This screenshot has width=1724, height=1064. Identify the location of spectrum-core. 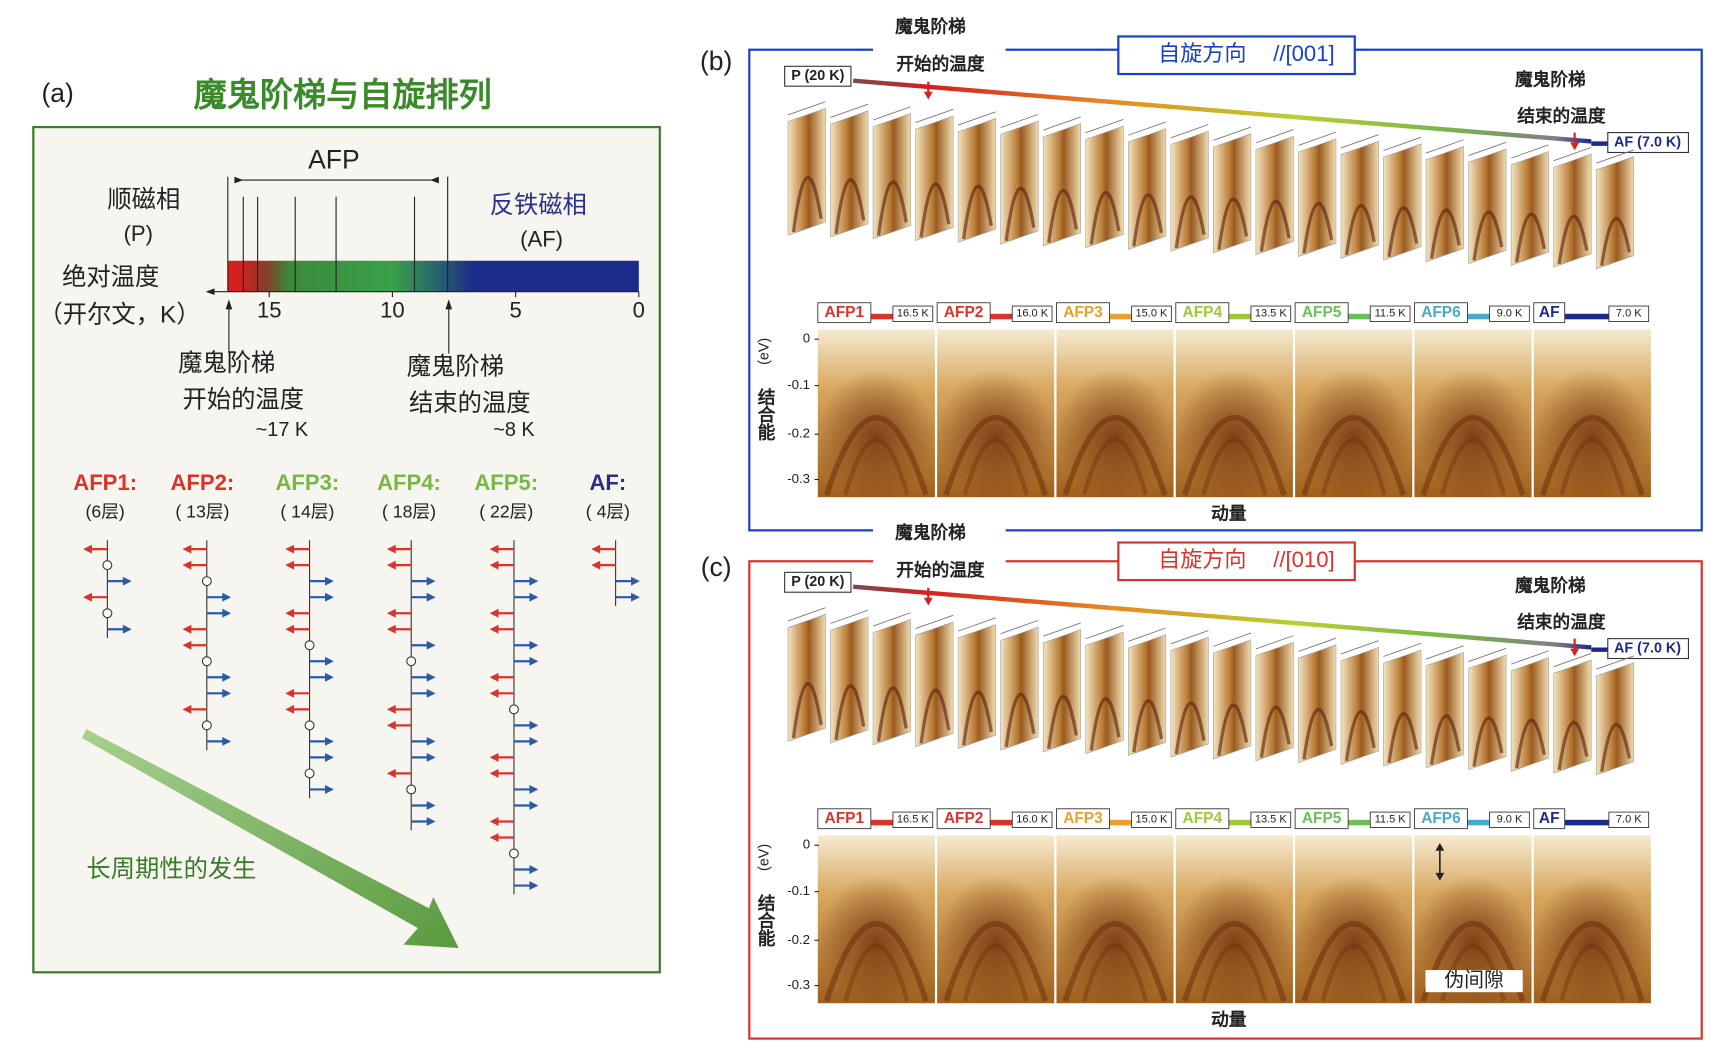
(1115, 936).